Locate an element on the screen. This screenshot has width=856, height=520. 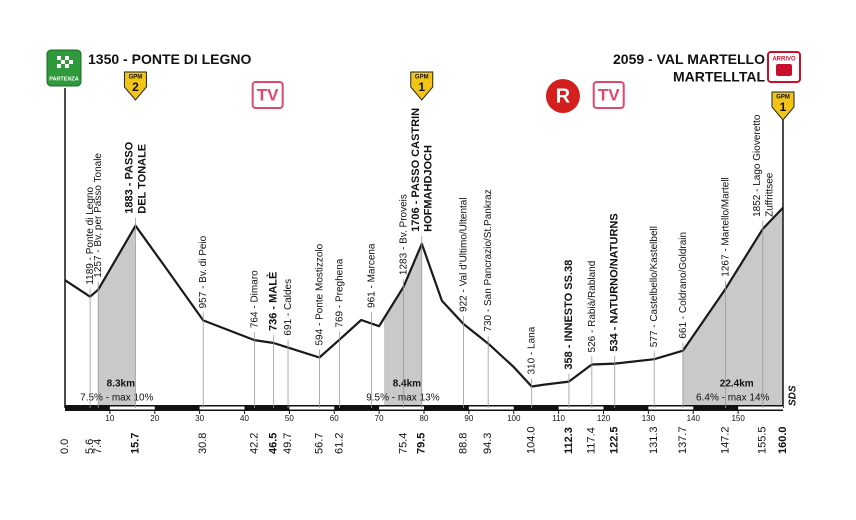
x-tick-label: 20 is located at coordinates (154, 418).